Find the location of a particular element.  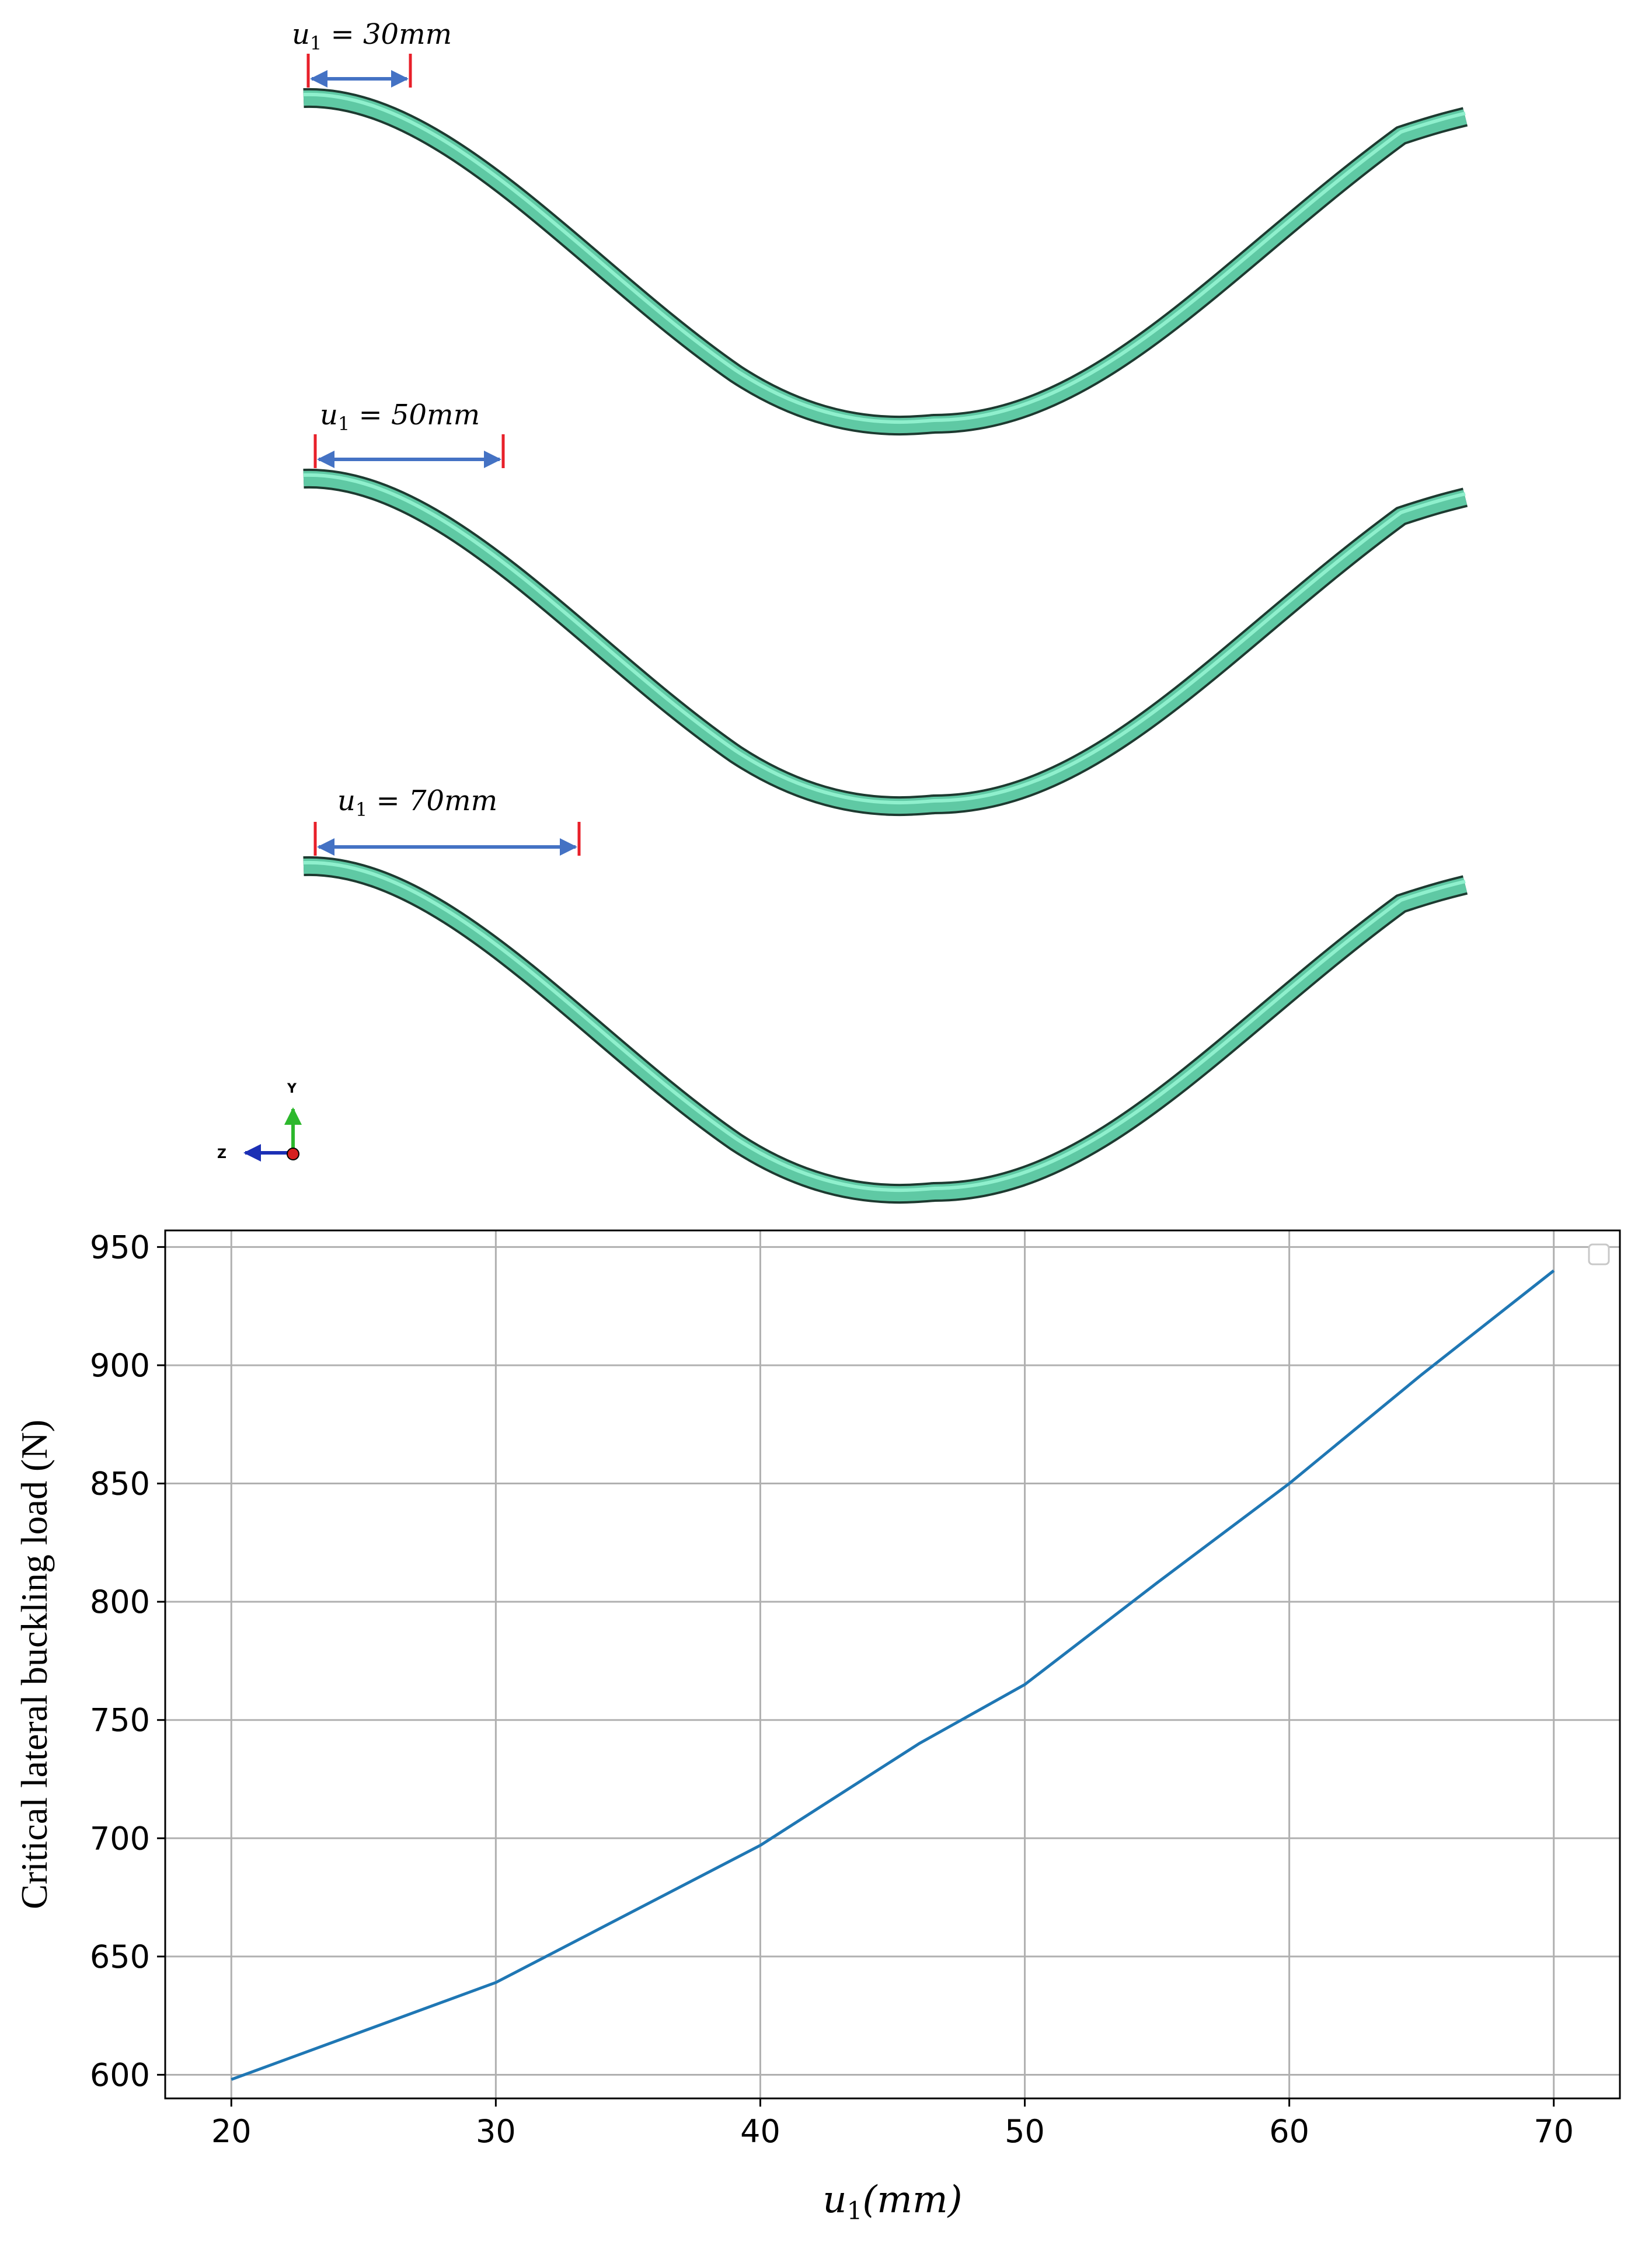

x-axis-dot-icon is located at coordinates (293, 1154).